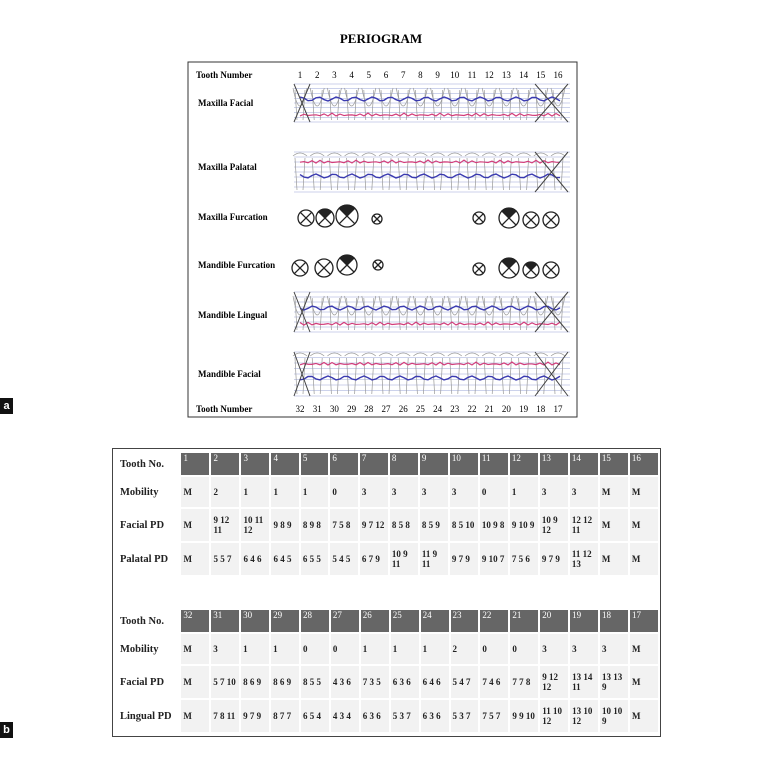 This screenshot has height=760, width=770. Describe the element at coordinates (225, 559) in the screenshot. I see `cell: 5 5 7` at that location.